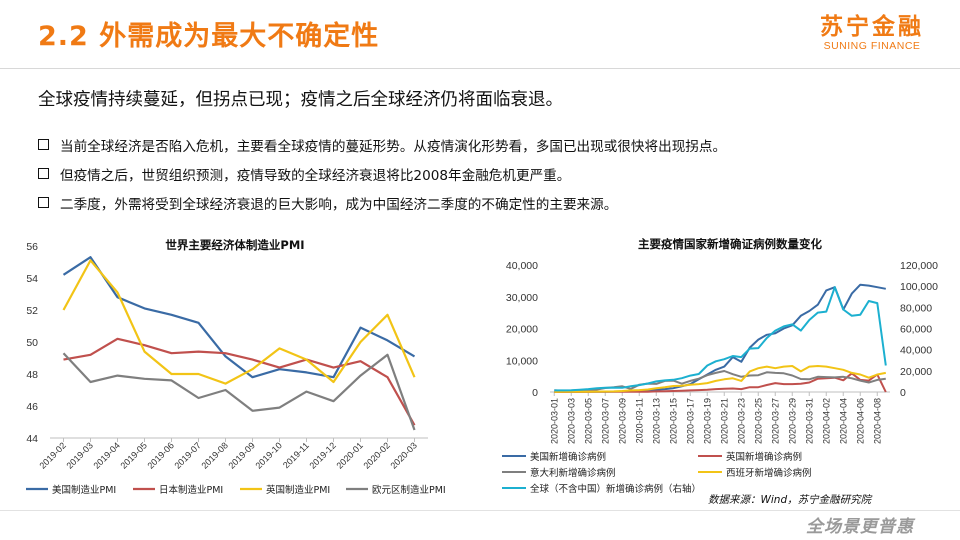 The width and height of the screenshot is (960, 540). I want to click on legend-label: 美国制造业PMI, so click(84, 490).